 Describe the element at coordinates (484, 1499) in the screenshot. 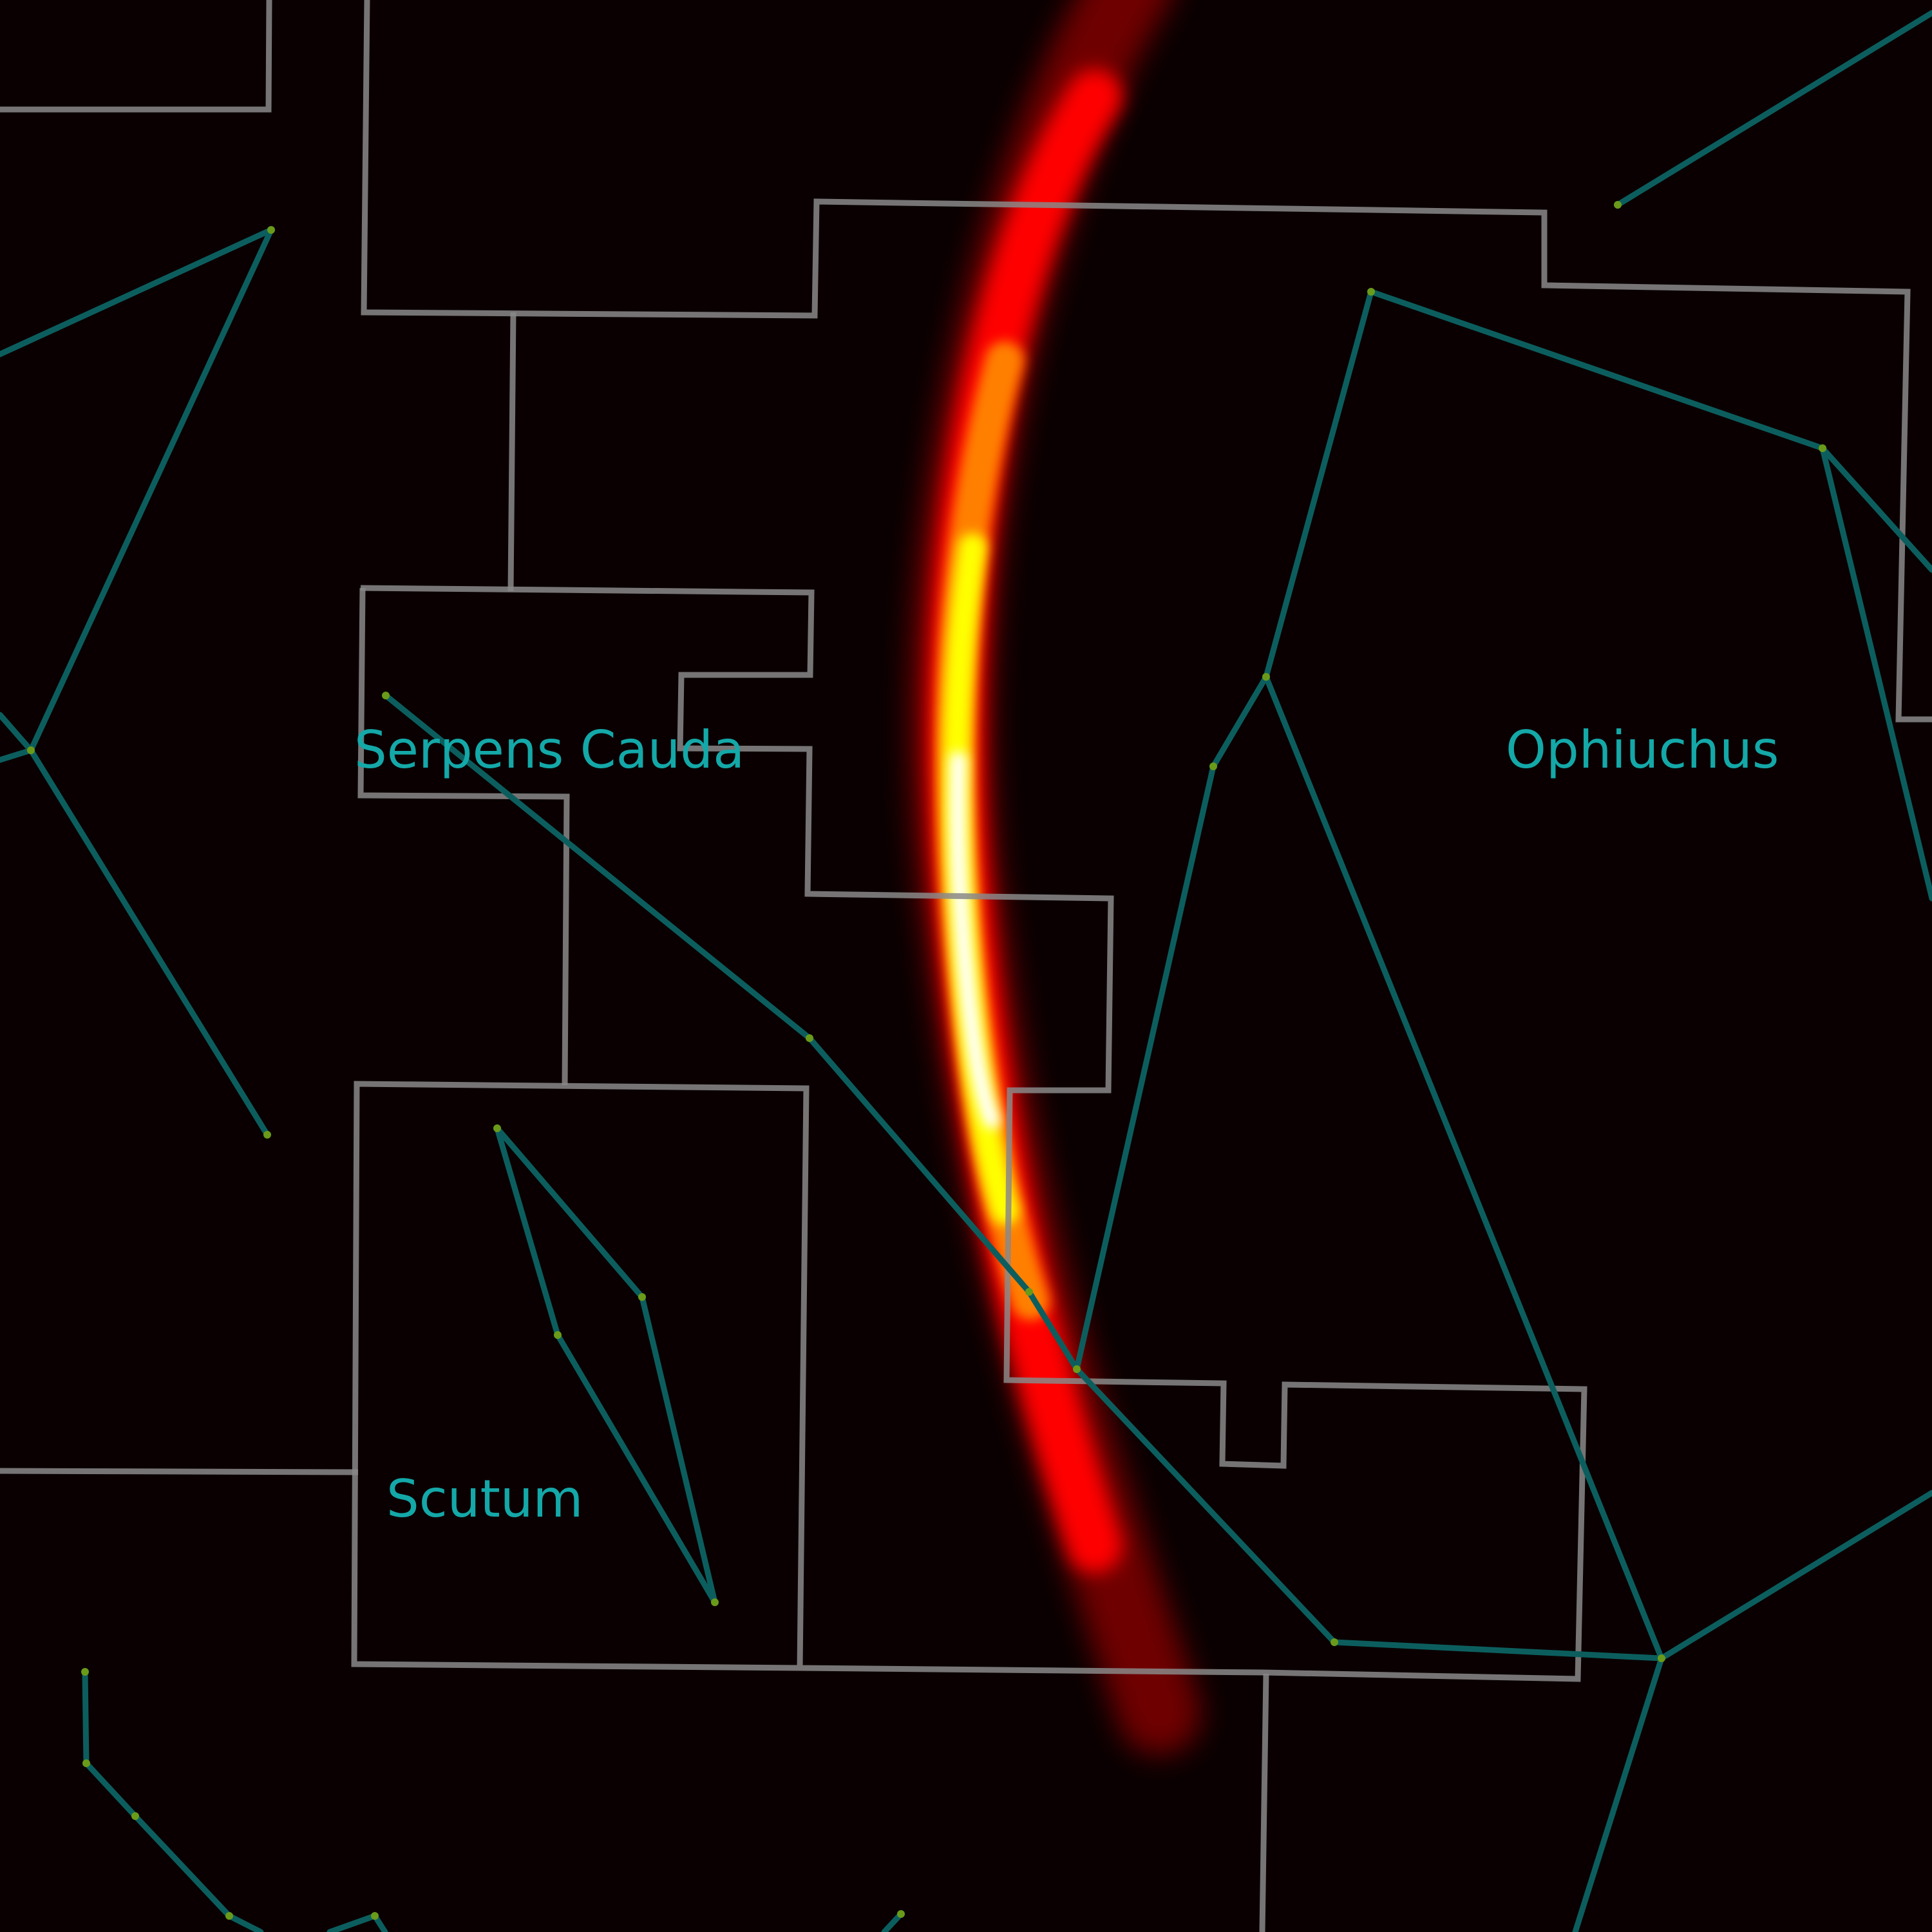

I see `label-scutum: Scutum` at that location.